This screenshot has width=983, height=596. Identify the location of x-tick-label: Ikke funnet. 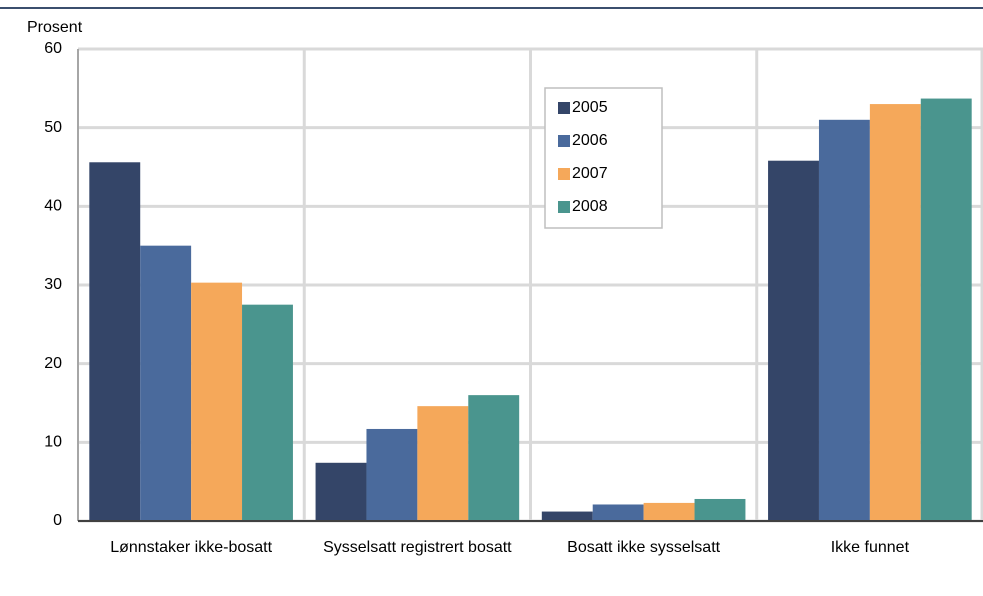
(870, 547).